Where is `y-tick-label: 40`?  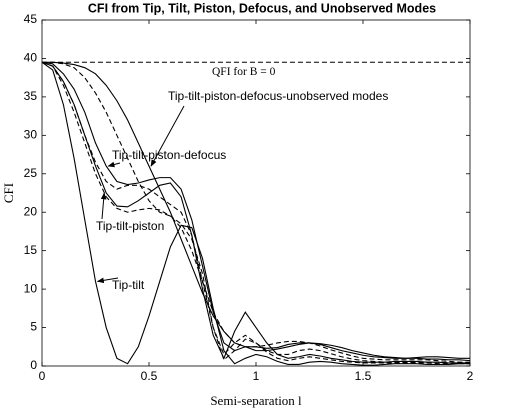
y-tick-label: 40 is located at coordinates (31, 58).